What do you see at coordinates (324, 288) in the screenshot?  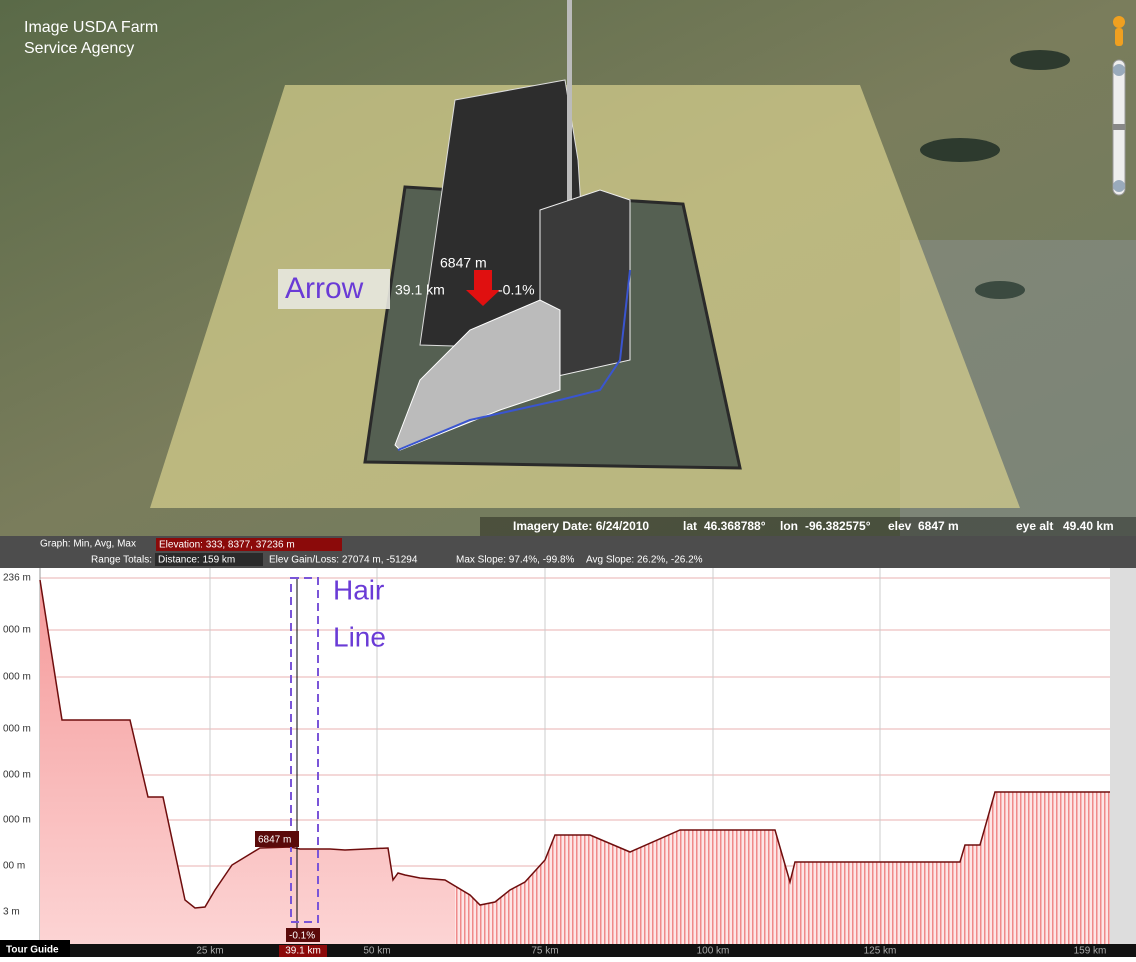 I see `annotation: Arrow` at bounding box center [324, 288].